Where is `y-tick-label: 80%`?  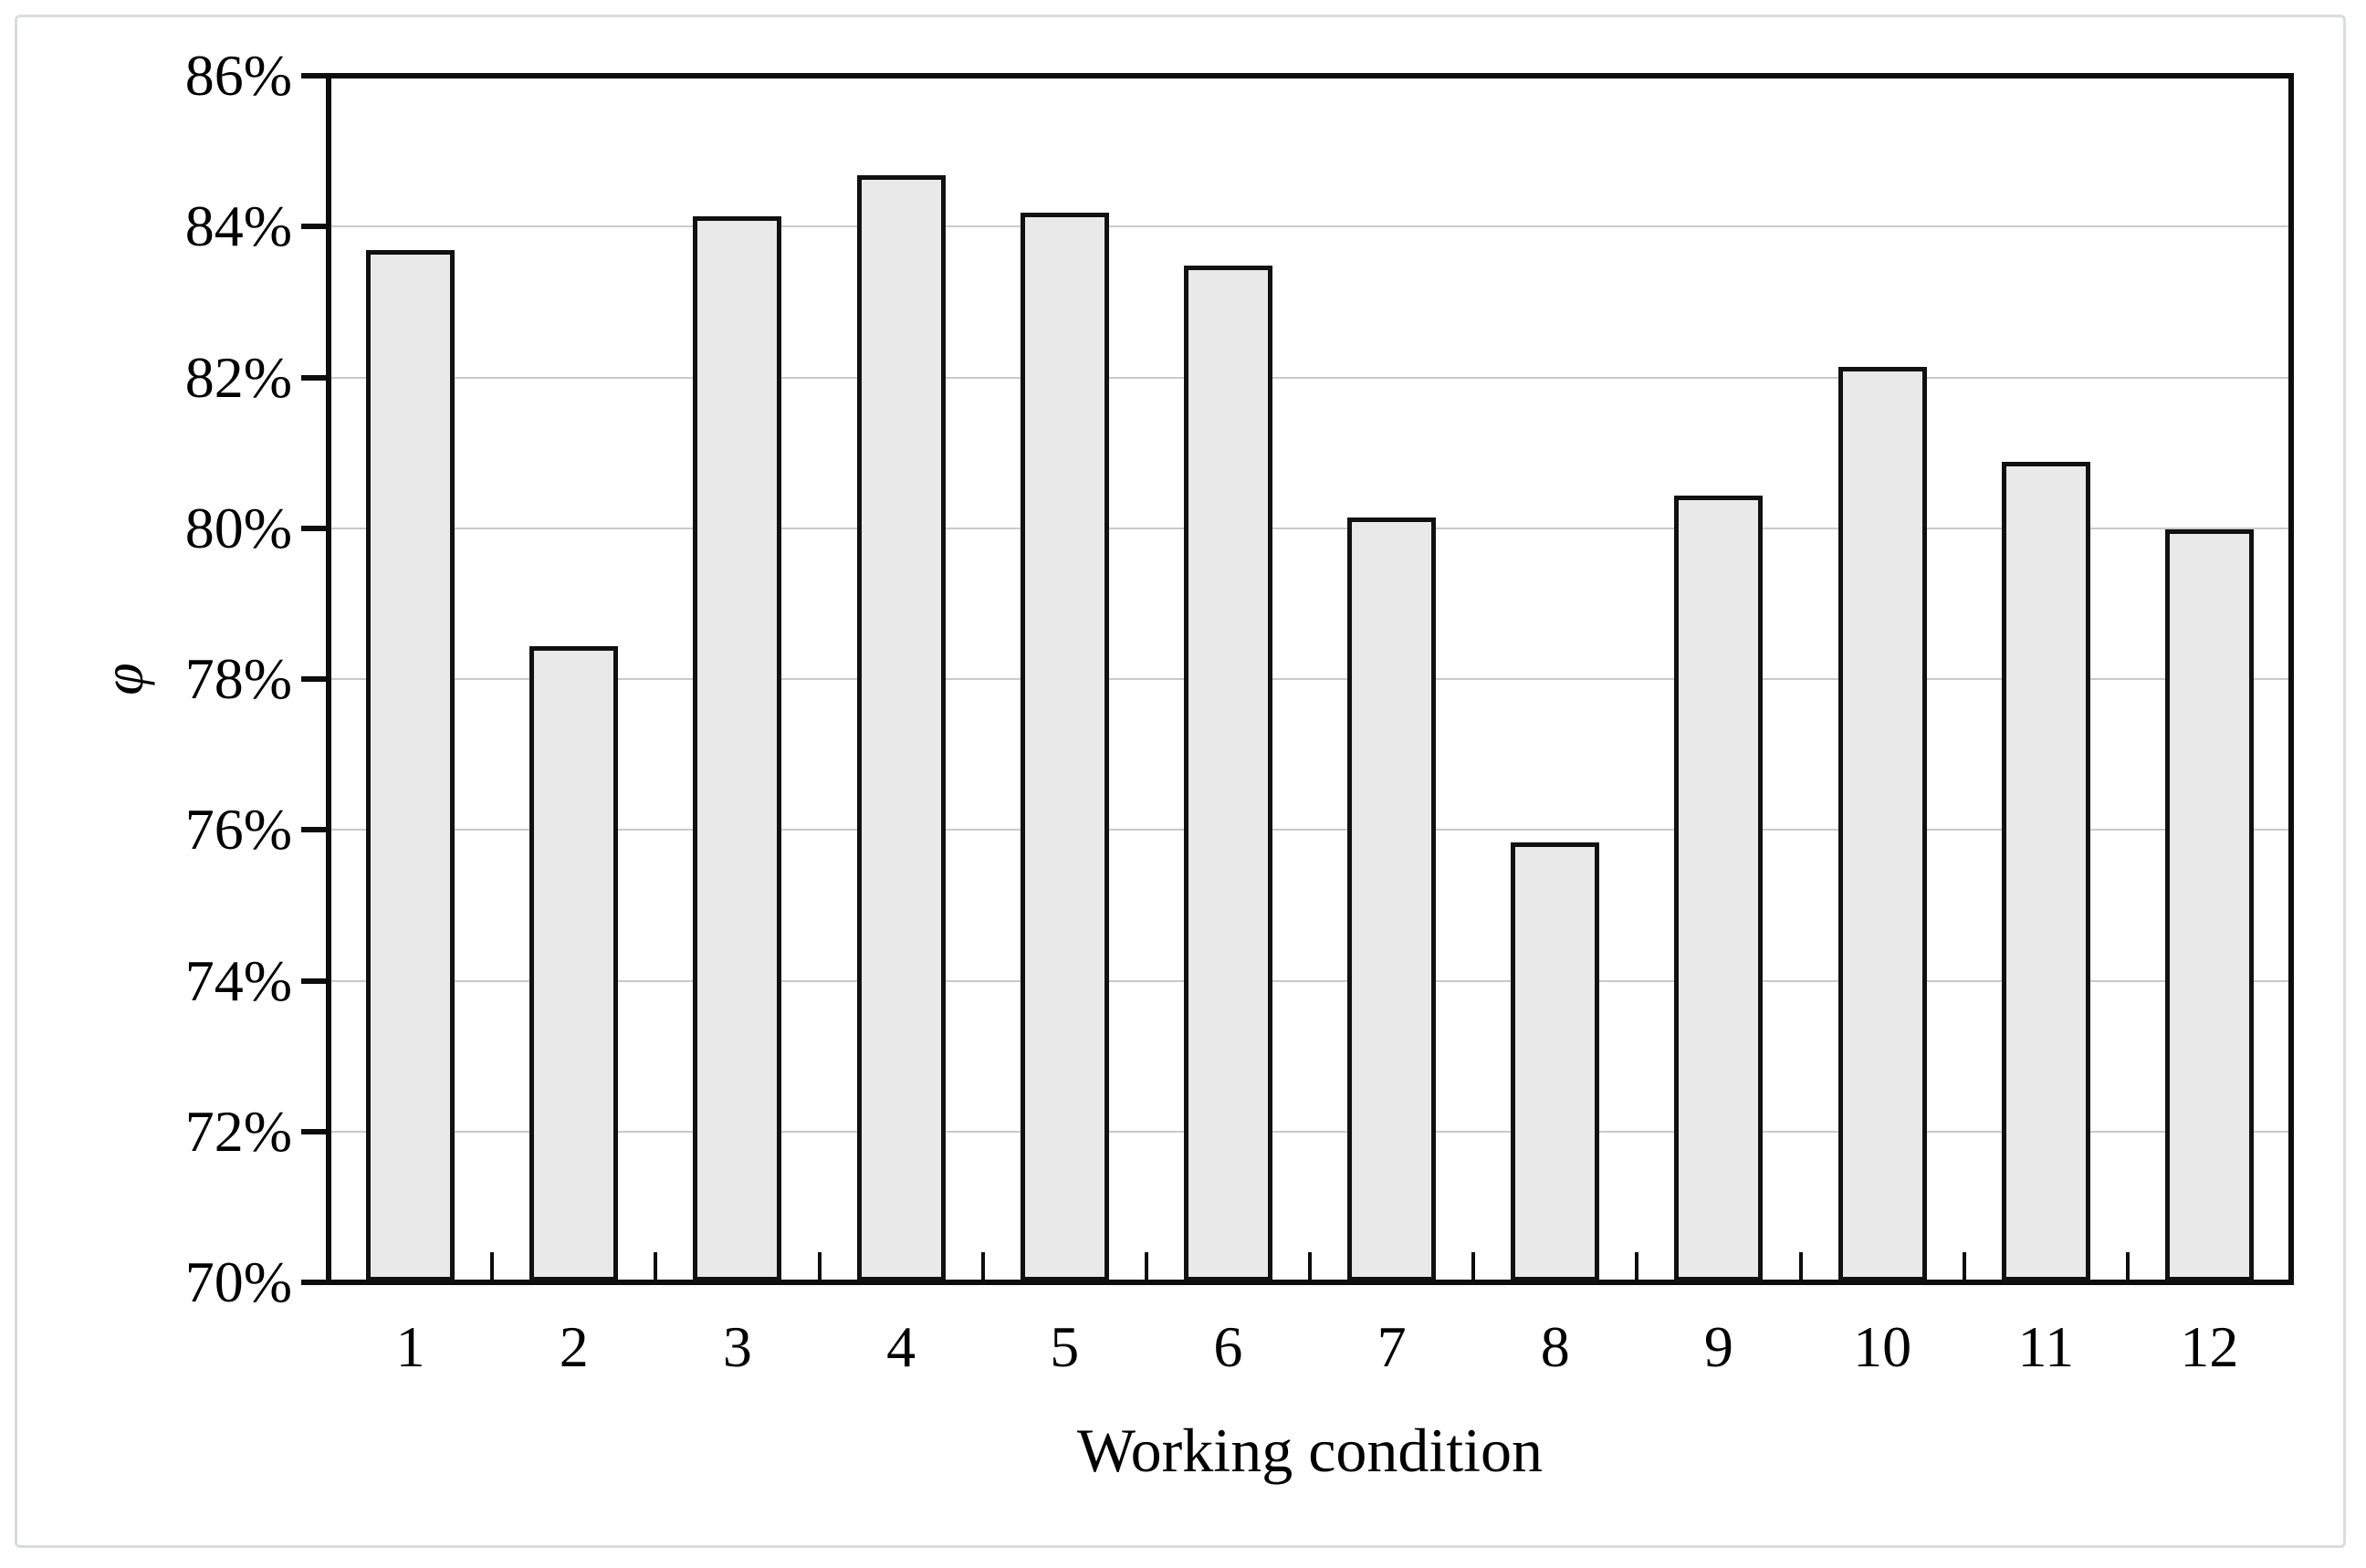 y-tick-label: 80% is located at coordinates (238, 528).